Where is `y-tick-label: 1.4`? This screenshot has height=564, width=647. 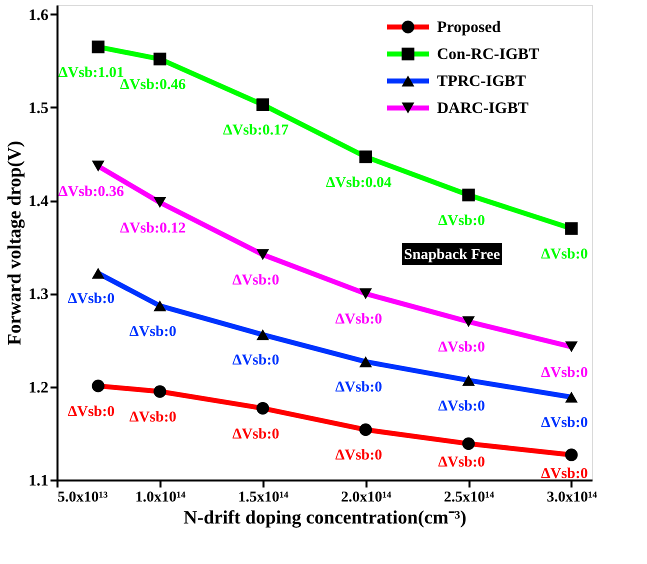 y-tick-label: 1.4 is located at coordinates (38, 201).